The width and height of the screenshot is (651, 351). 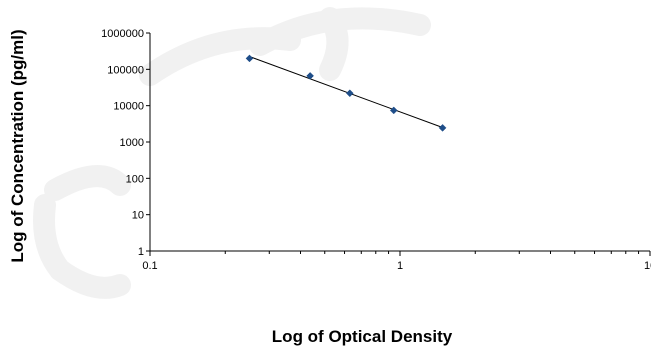 What do you see at coordinates (362, 336) in the screenshot?
I see `x-axis-title: Log of Optical Density` at bounding box center [362, 336].